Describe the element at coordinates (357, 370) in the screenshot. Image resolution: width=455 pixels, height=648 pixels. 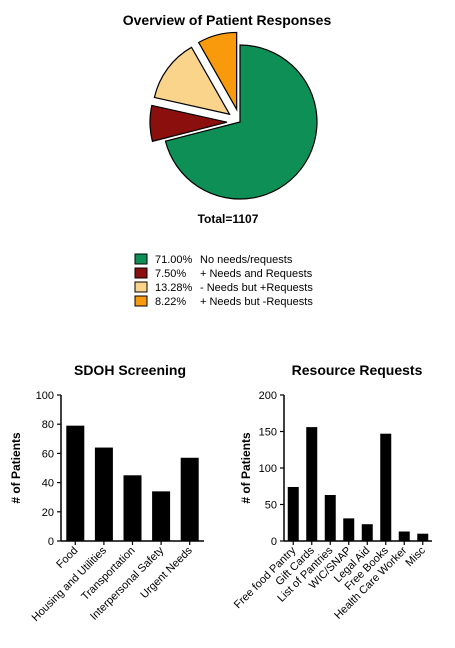
I see `resource-chart-title: Resource Requests` at that location.